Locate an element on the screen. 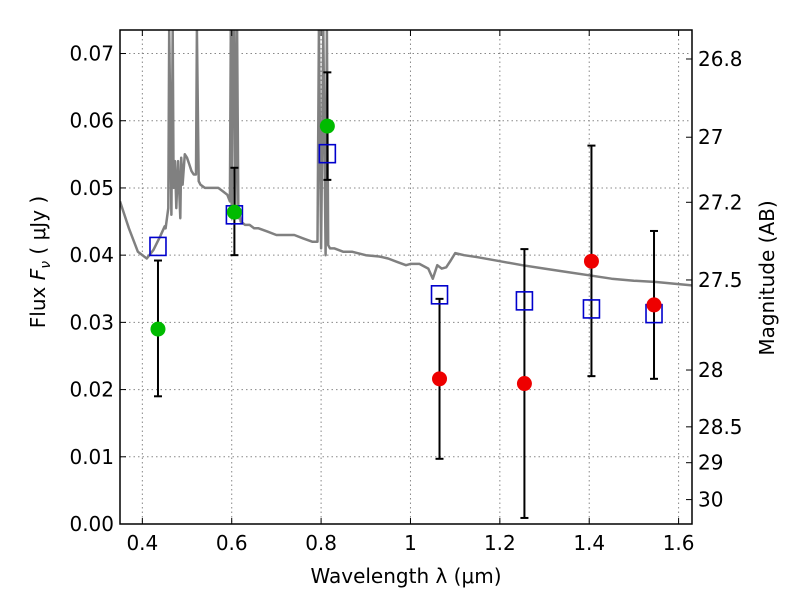  x-tick-label: 0.8 is located at coordinates (321, 543).